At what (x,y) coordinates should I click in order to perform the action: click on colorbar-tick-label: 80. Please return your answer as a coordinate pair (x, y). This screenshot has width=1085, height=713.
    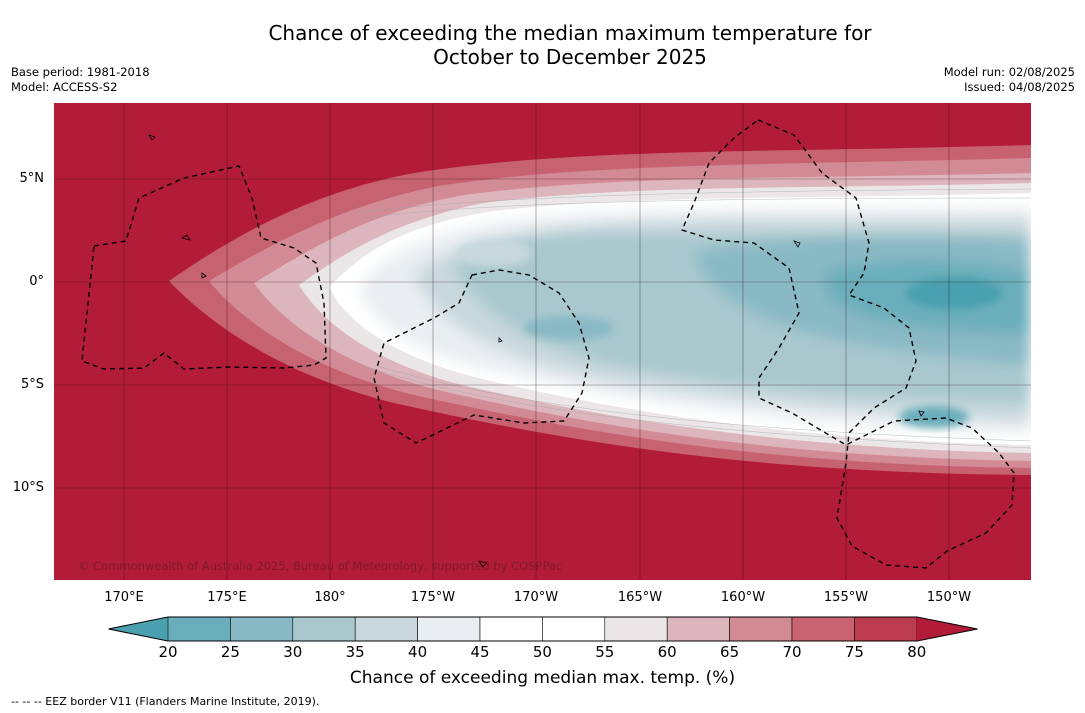
    Looking at the image, I should click on (917, 652).